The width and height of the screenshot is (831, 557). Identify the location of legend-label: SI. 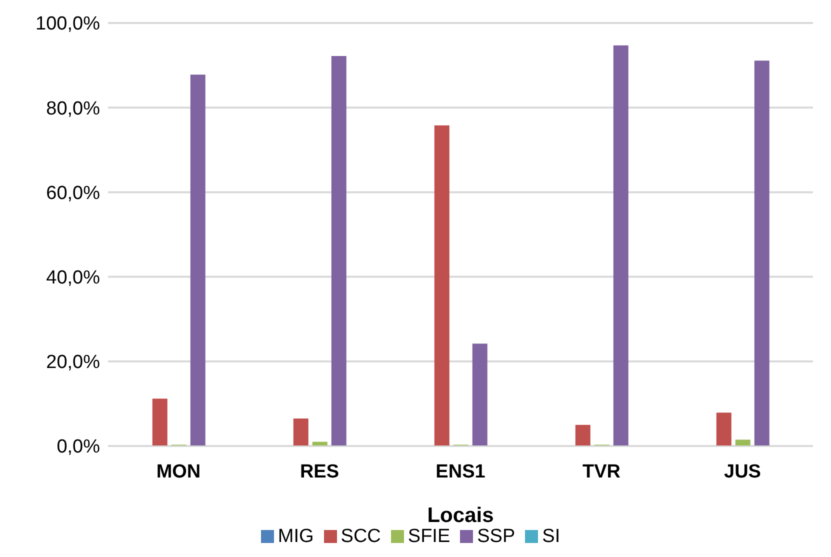
(551, 536).